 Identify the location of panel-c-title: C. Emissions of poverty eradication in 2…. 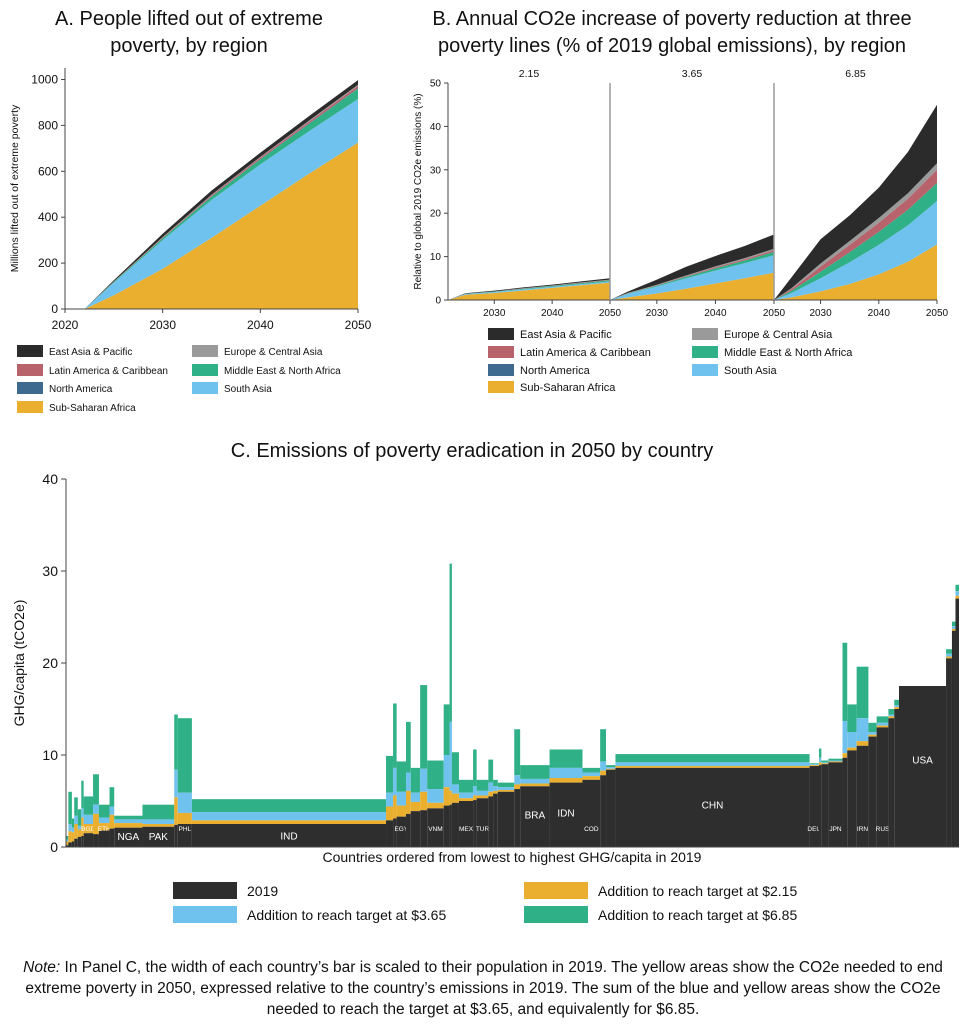
(472, 451).